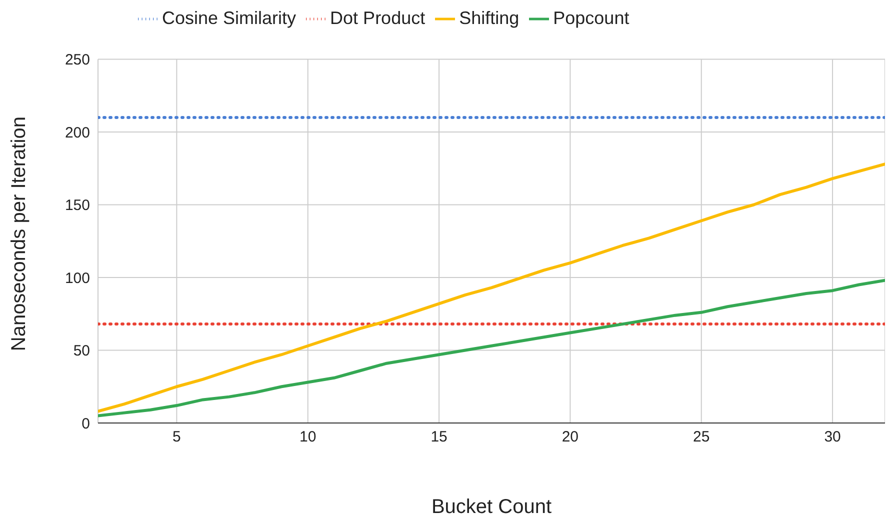 The height and width of the screenshot is (531, 893). Describe the element at coordinates (491, 507) in the screenshot. I see `x-axis-title: Bucket Count` at that location.